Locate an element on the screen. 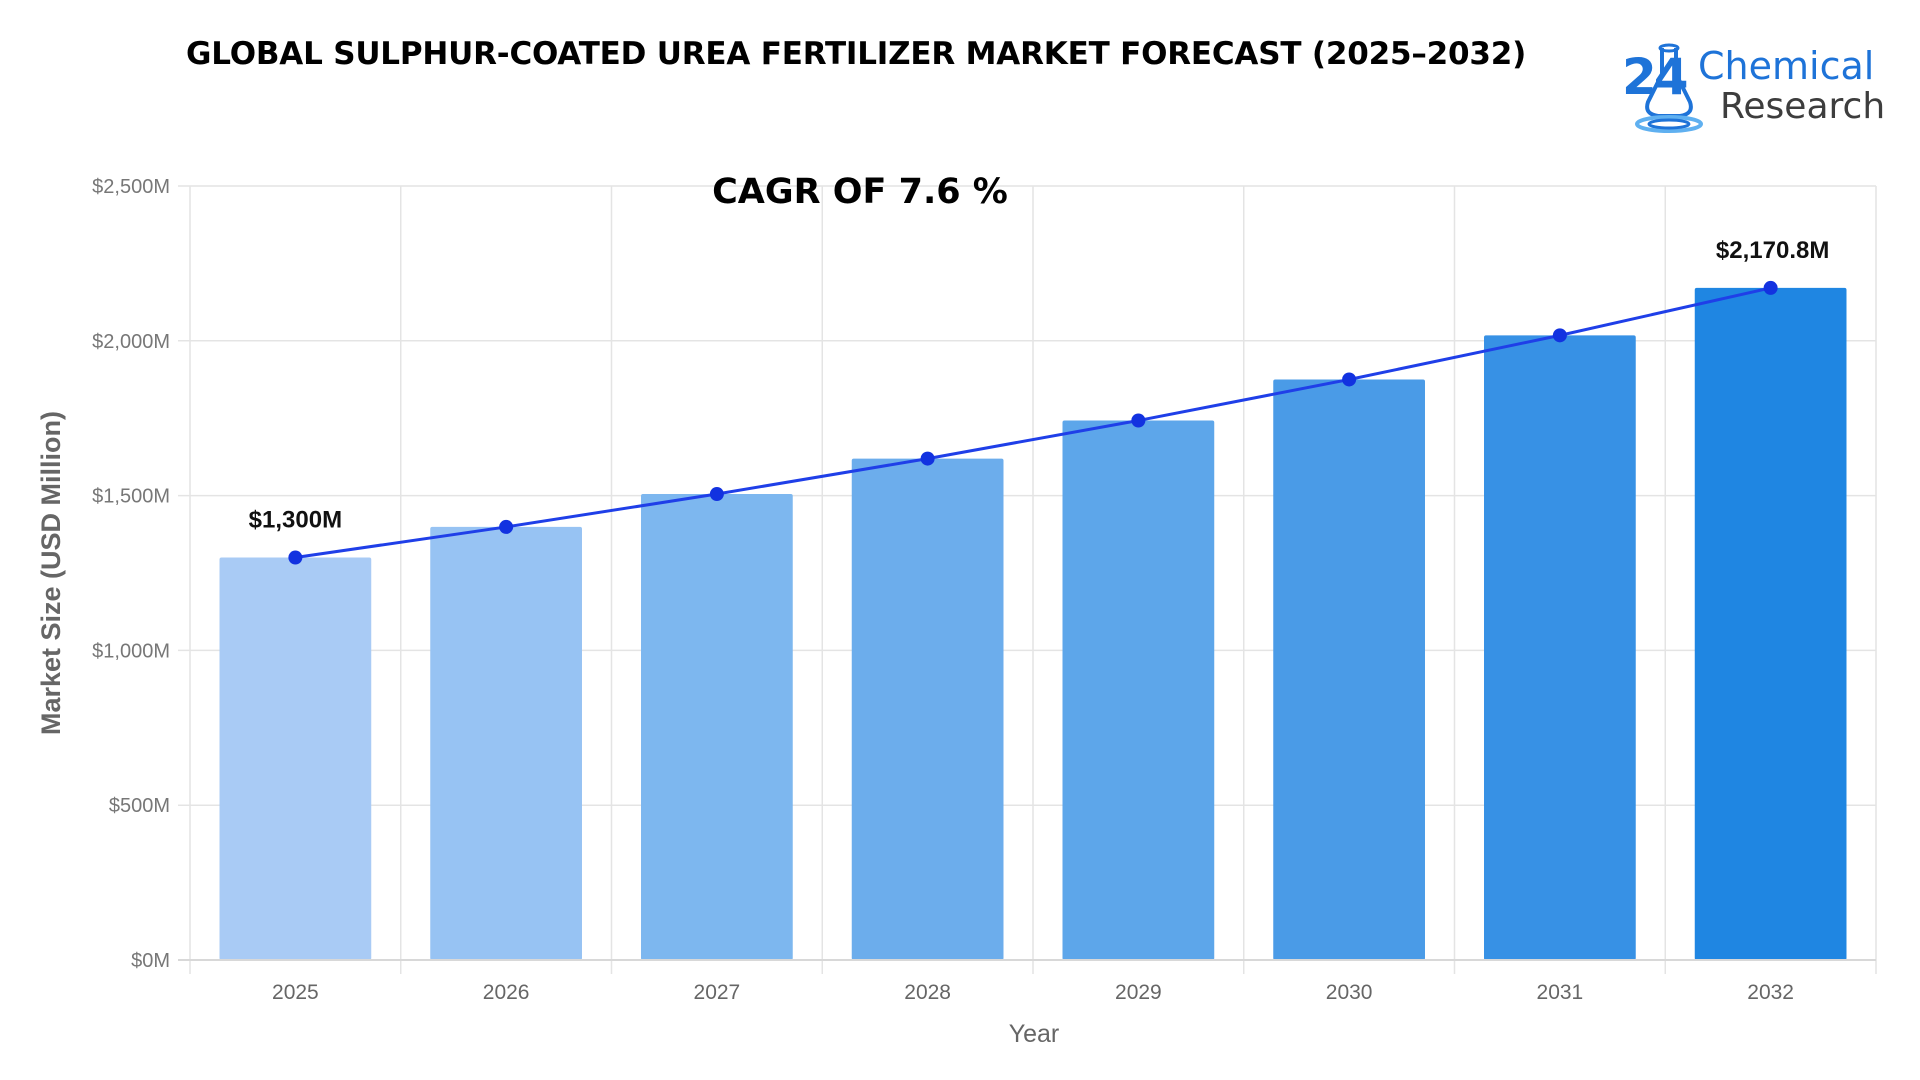 The image size is (1920, 1080). y-tick-label: $0M is located at coordinates (150, 961).